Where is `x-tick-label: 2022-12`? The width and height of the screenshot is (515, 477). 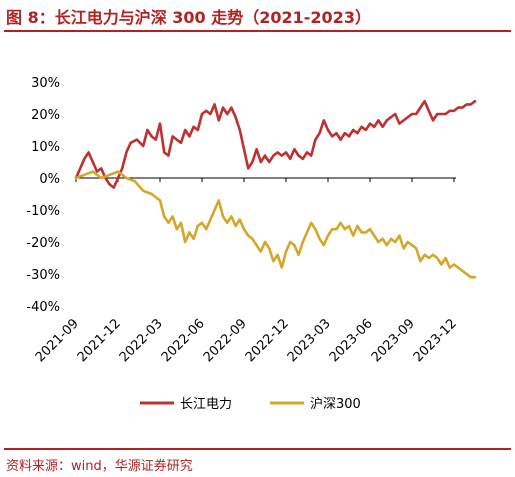
x-tick-label: 2022-12 is located at coordinates (267, 340).